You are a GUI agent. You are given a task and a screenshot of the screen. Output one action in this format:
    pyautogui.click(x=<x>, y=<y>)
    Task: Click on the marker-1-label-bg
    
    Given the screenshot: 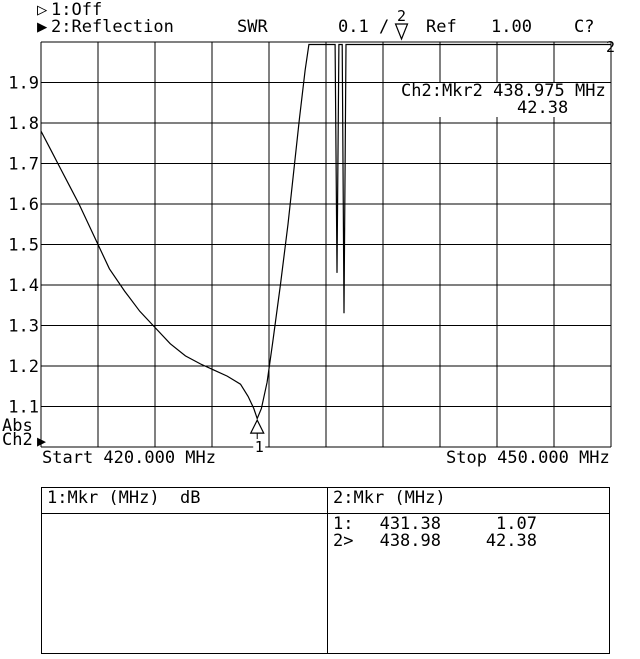 What is the action you would take?
    pyautogui.click(x=259, y=446)
    